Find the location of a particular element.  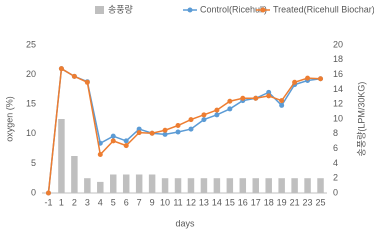

y2-tick-label: 14 is located at coordinates (338, 89).